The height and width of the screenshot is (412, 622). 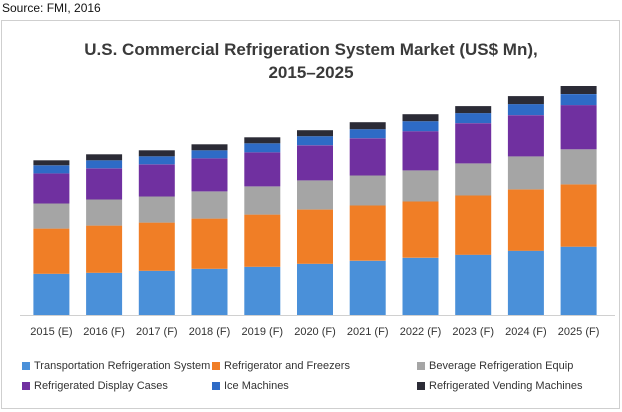 I want to click on legend-label: Refrigerator and Freezers, so click(x=287, y=366).